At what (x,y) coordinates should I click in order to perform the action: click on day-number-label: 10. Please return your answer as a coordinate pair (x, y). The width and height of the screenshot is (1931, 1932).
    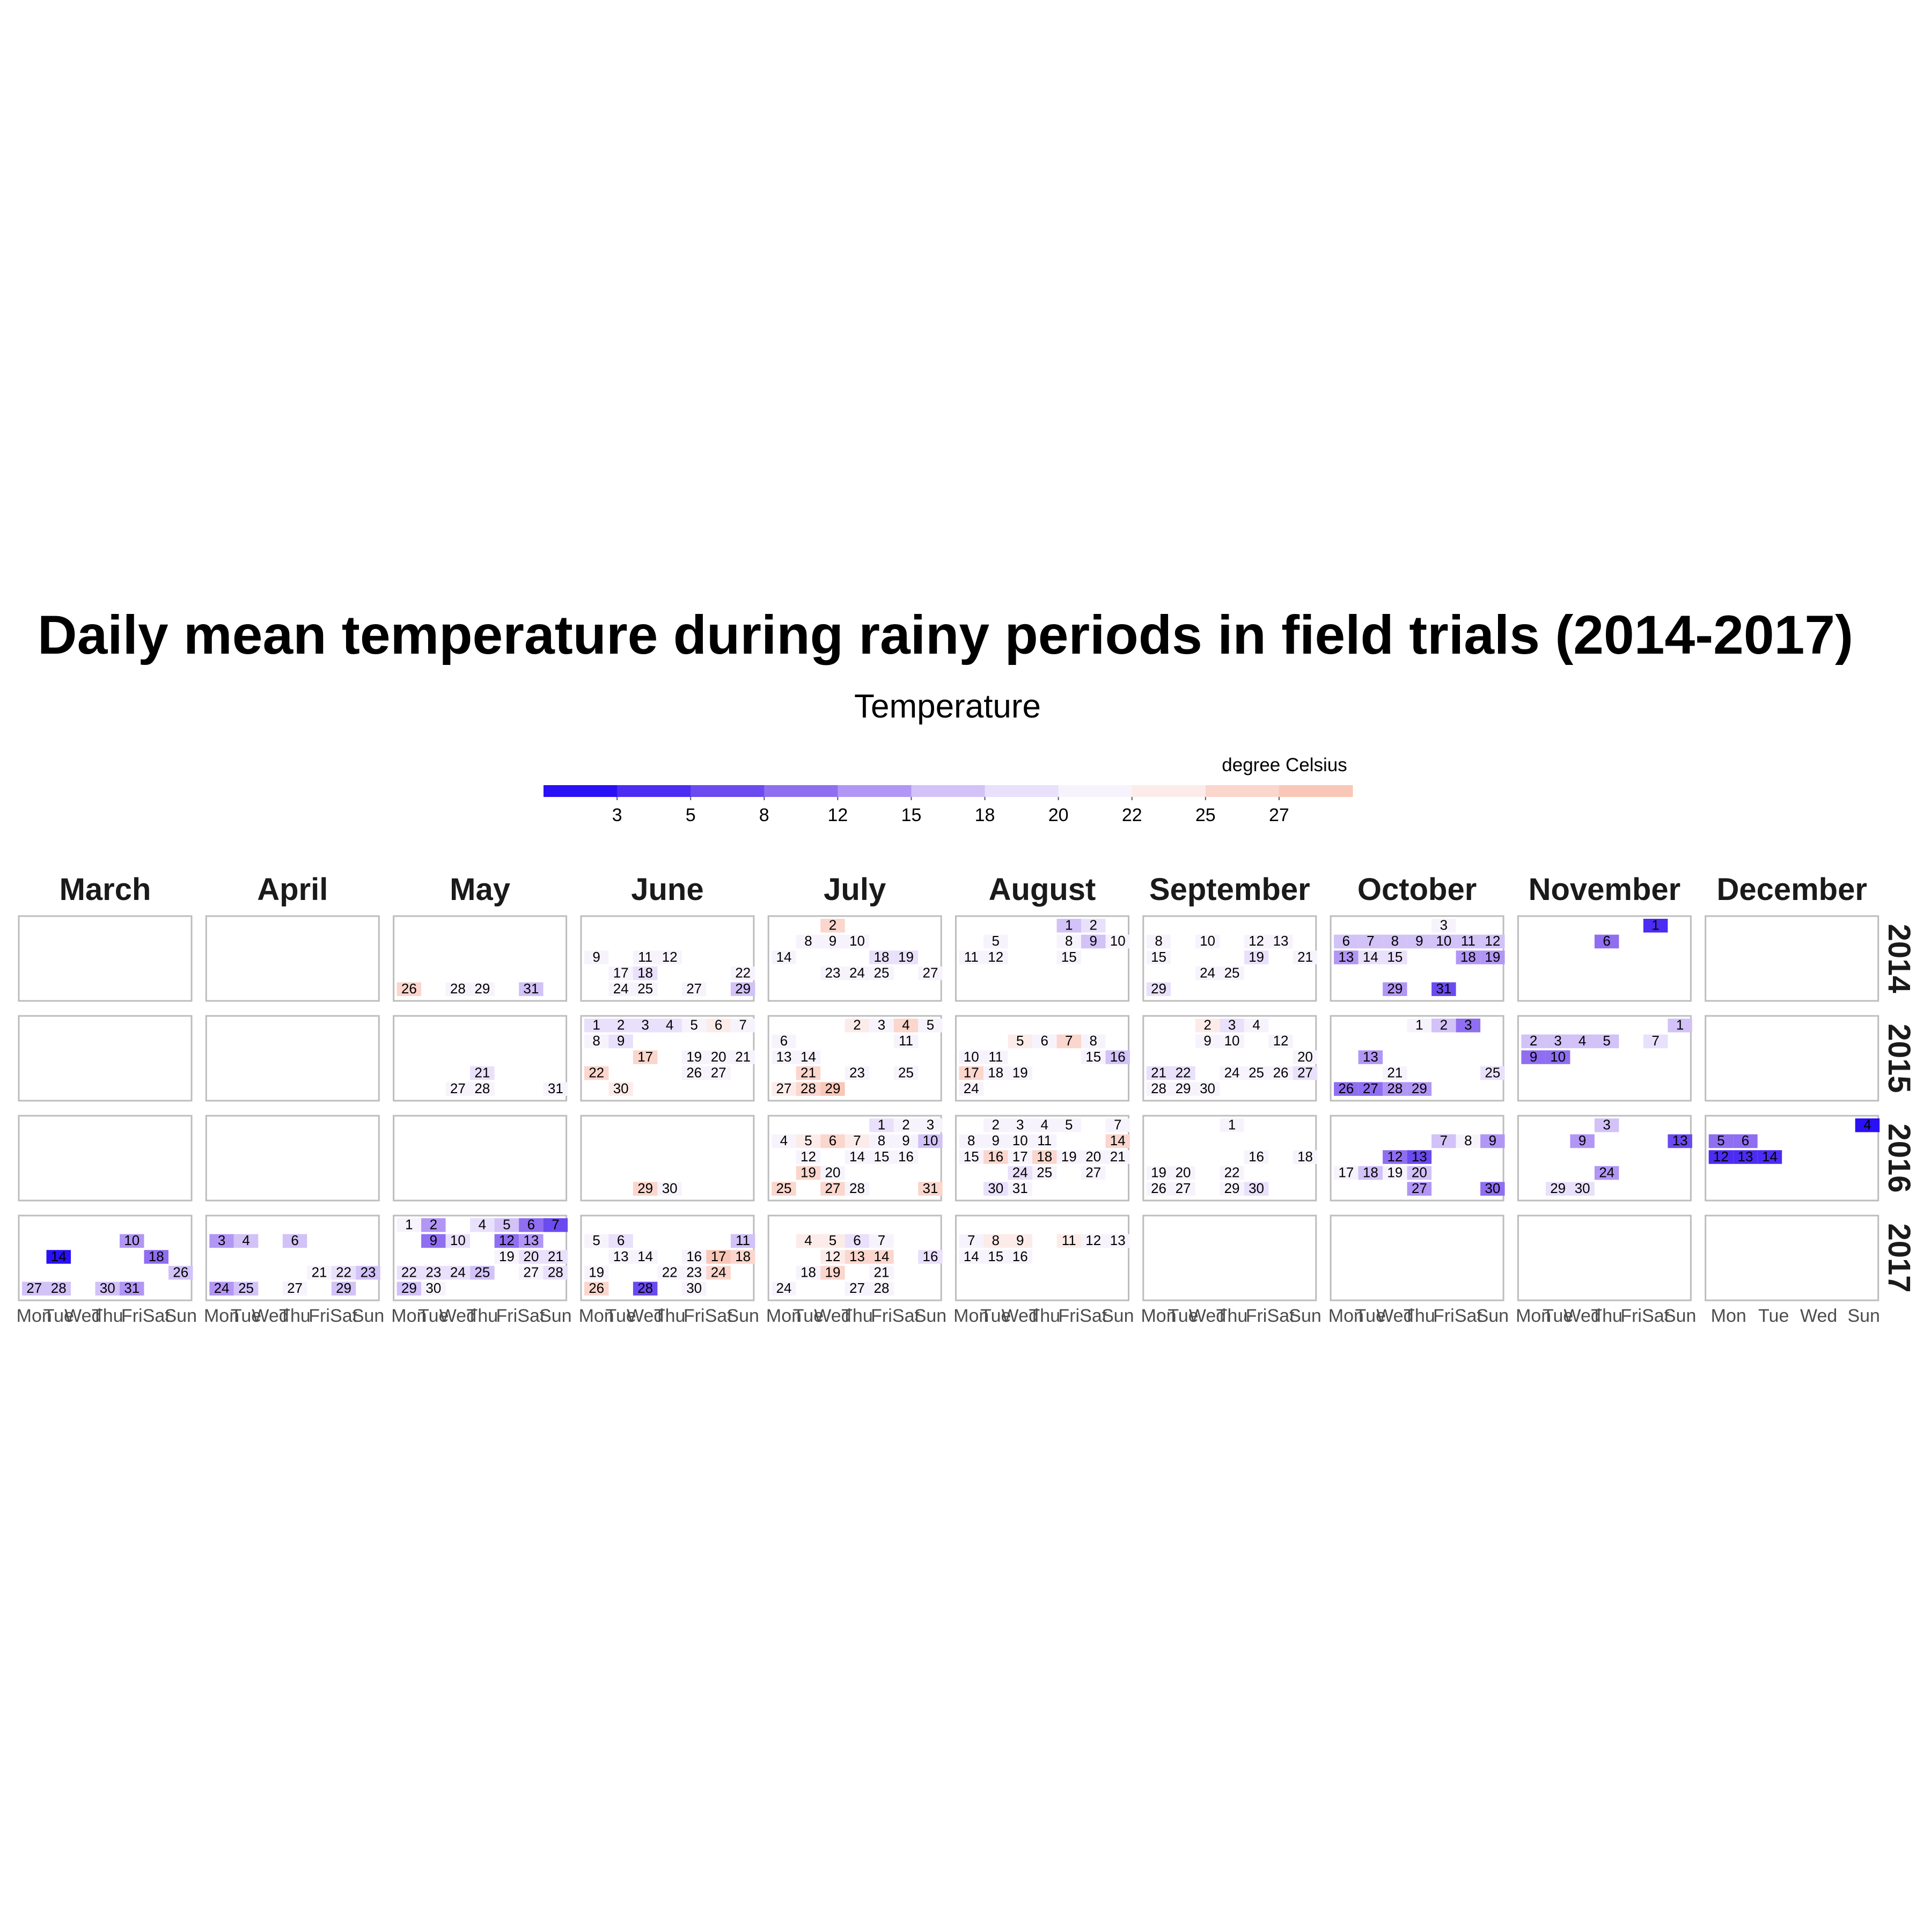
    Looking at the image, I should click on (857, 941).